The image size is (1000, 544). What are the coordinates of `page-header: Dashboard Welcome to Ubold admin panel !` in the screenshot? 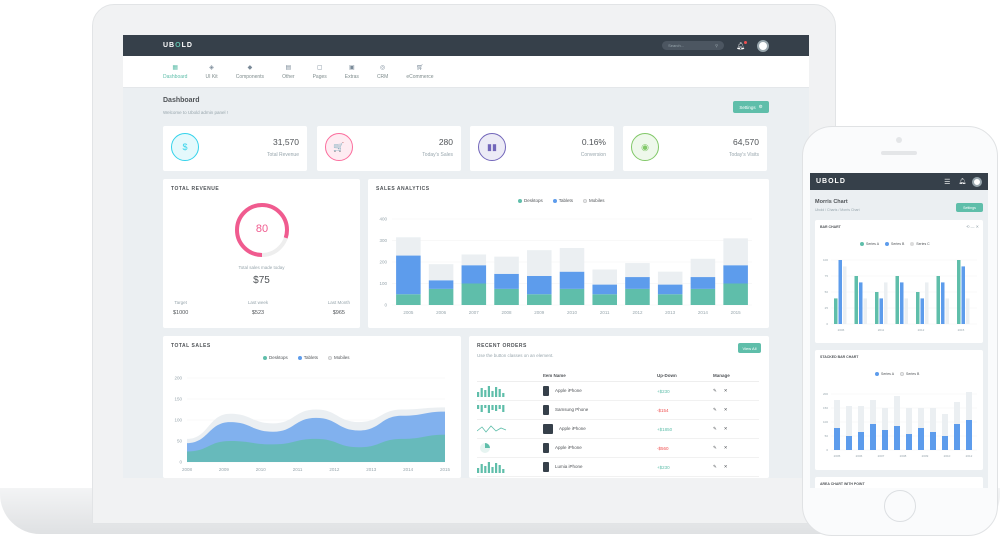 It's located at (195, 106).